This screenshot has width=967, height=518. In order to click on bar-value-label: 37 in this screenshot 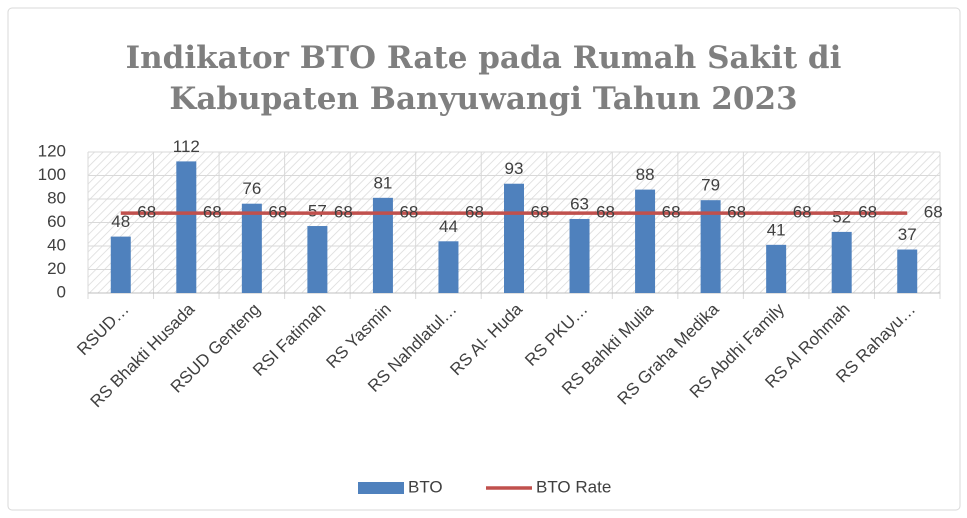, I will do `click(907, 234)`.